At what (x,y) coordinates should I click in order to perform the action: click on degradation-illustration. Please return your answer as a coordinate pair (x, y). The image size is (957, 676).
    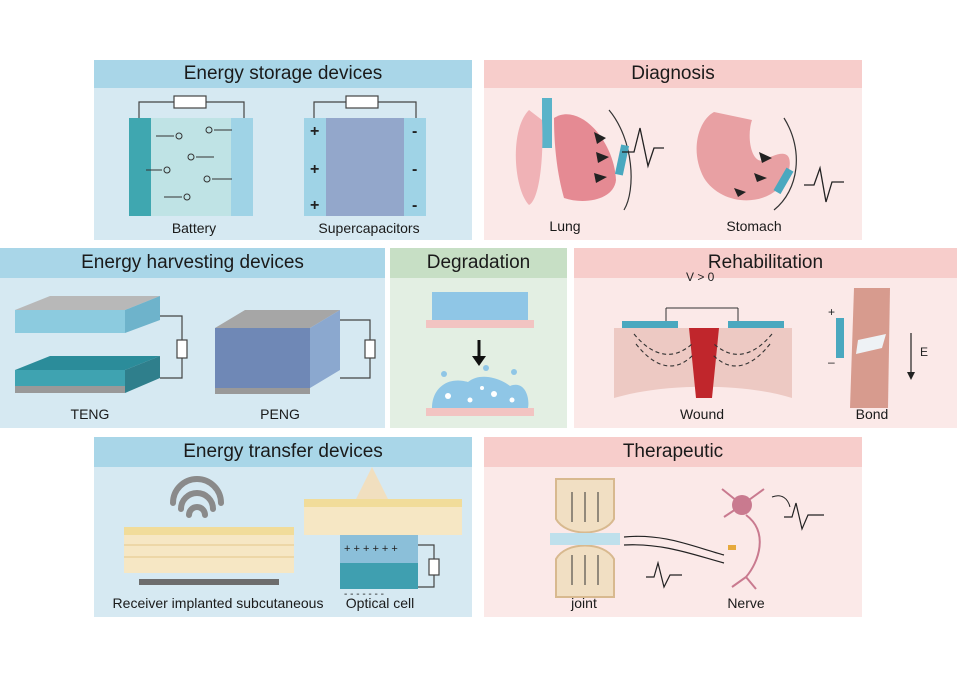
    Looking at the image, I should click on (480, 354).